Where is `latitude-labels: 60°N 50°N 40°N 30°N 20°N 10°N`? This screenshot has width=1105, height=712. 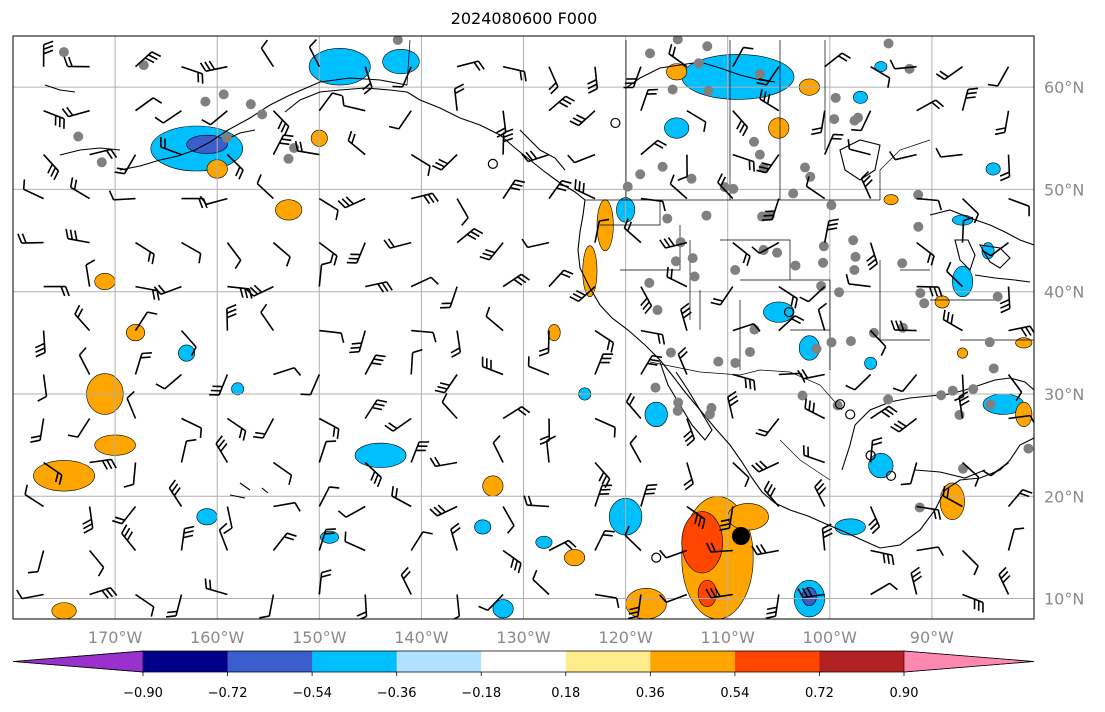
latitude-labels: 60°N 50°N 40°N 30°N 20°N 10°N is located at coordinates (1064, 343).